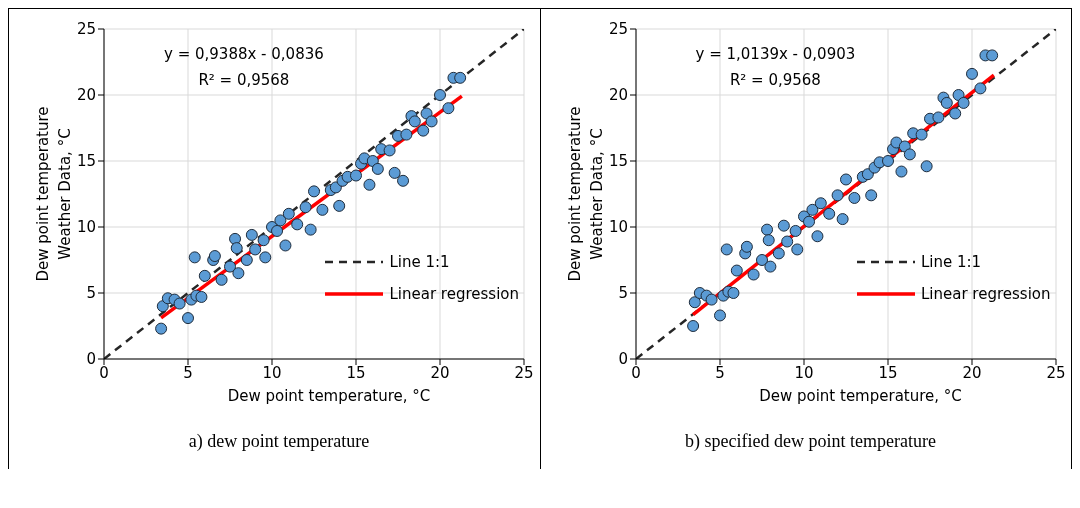 Image resolution: width=1080 pixels, height=508 pixels. Describe the element at coordinates (971, 372) in the screenshot. I see `x-tick-label: 20` at that location.